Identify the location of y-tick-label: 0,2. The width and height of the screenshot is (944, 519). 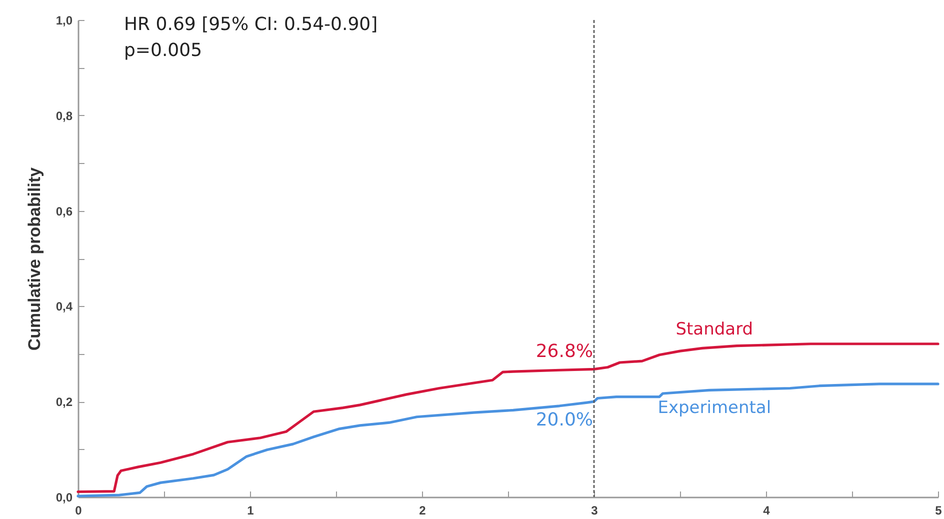
(64, 402).